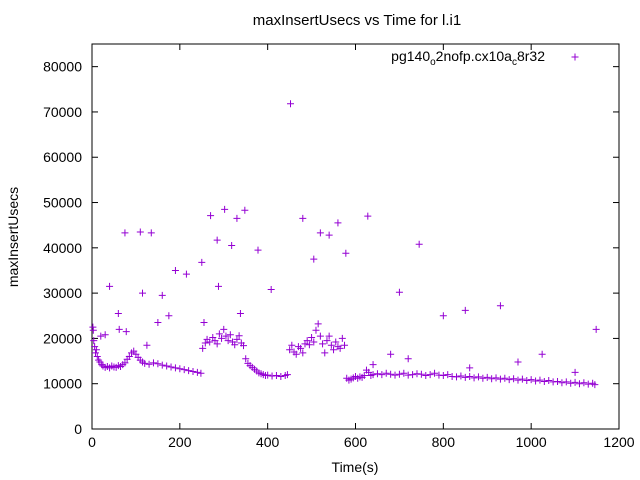 The image size is (640, 480). Describe the element at coordinates (62, 293) in the screenshot. I see `y-tick-label: 30000` at that location.